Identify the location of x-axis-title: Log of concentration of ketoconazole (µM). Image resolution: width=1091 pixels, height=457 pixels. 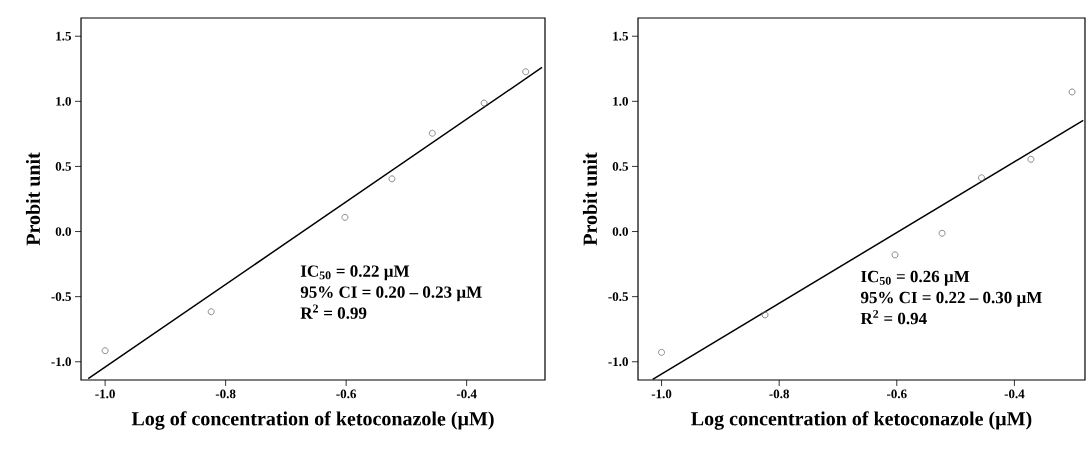
(312, 420).